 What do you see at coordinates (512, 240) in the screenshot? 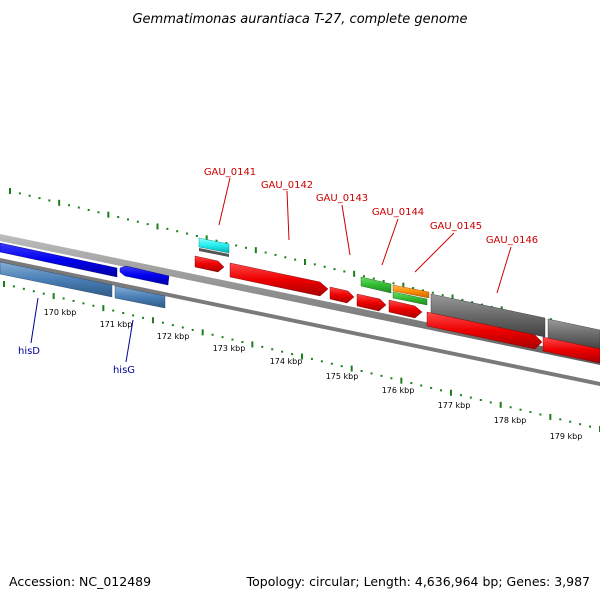
I see `label-gau-0146: GAU_0146` at bounding box center [512, 240].